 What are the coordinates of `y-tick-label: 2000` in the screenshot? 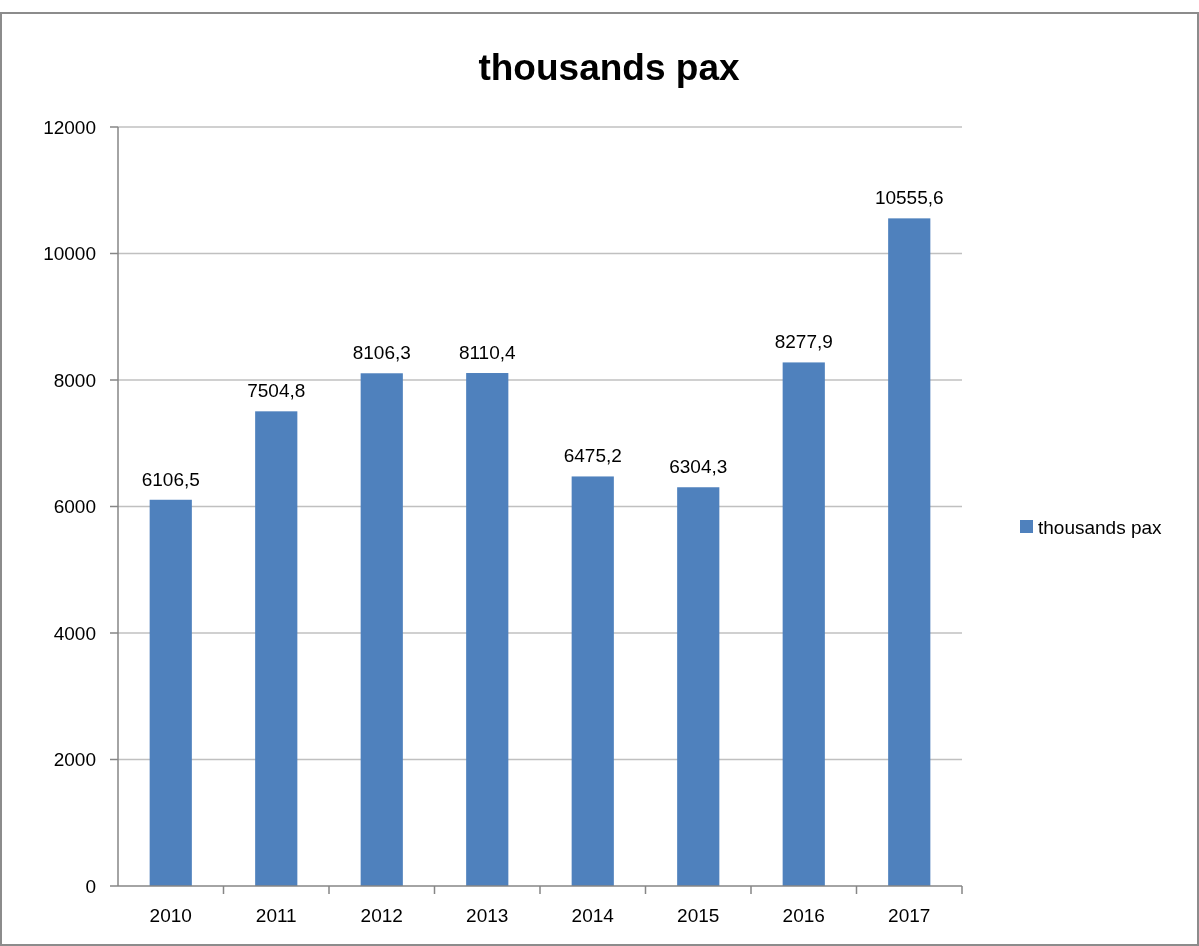 It's located at (74, 760).